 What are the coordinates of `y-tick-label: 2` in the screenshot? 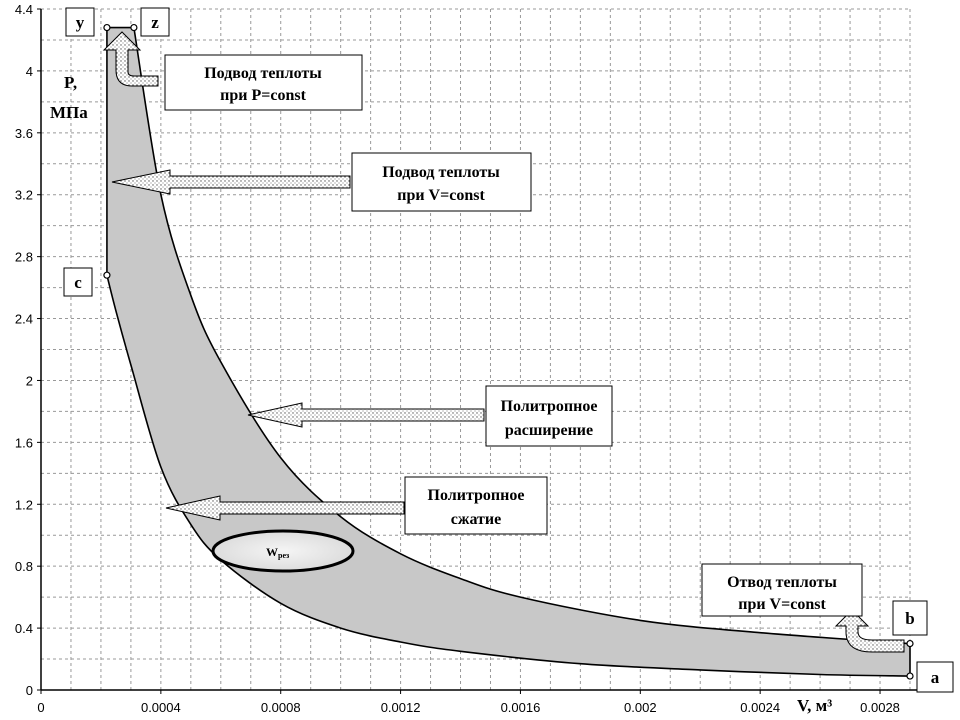 It's located at (29, 380).